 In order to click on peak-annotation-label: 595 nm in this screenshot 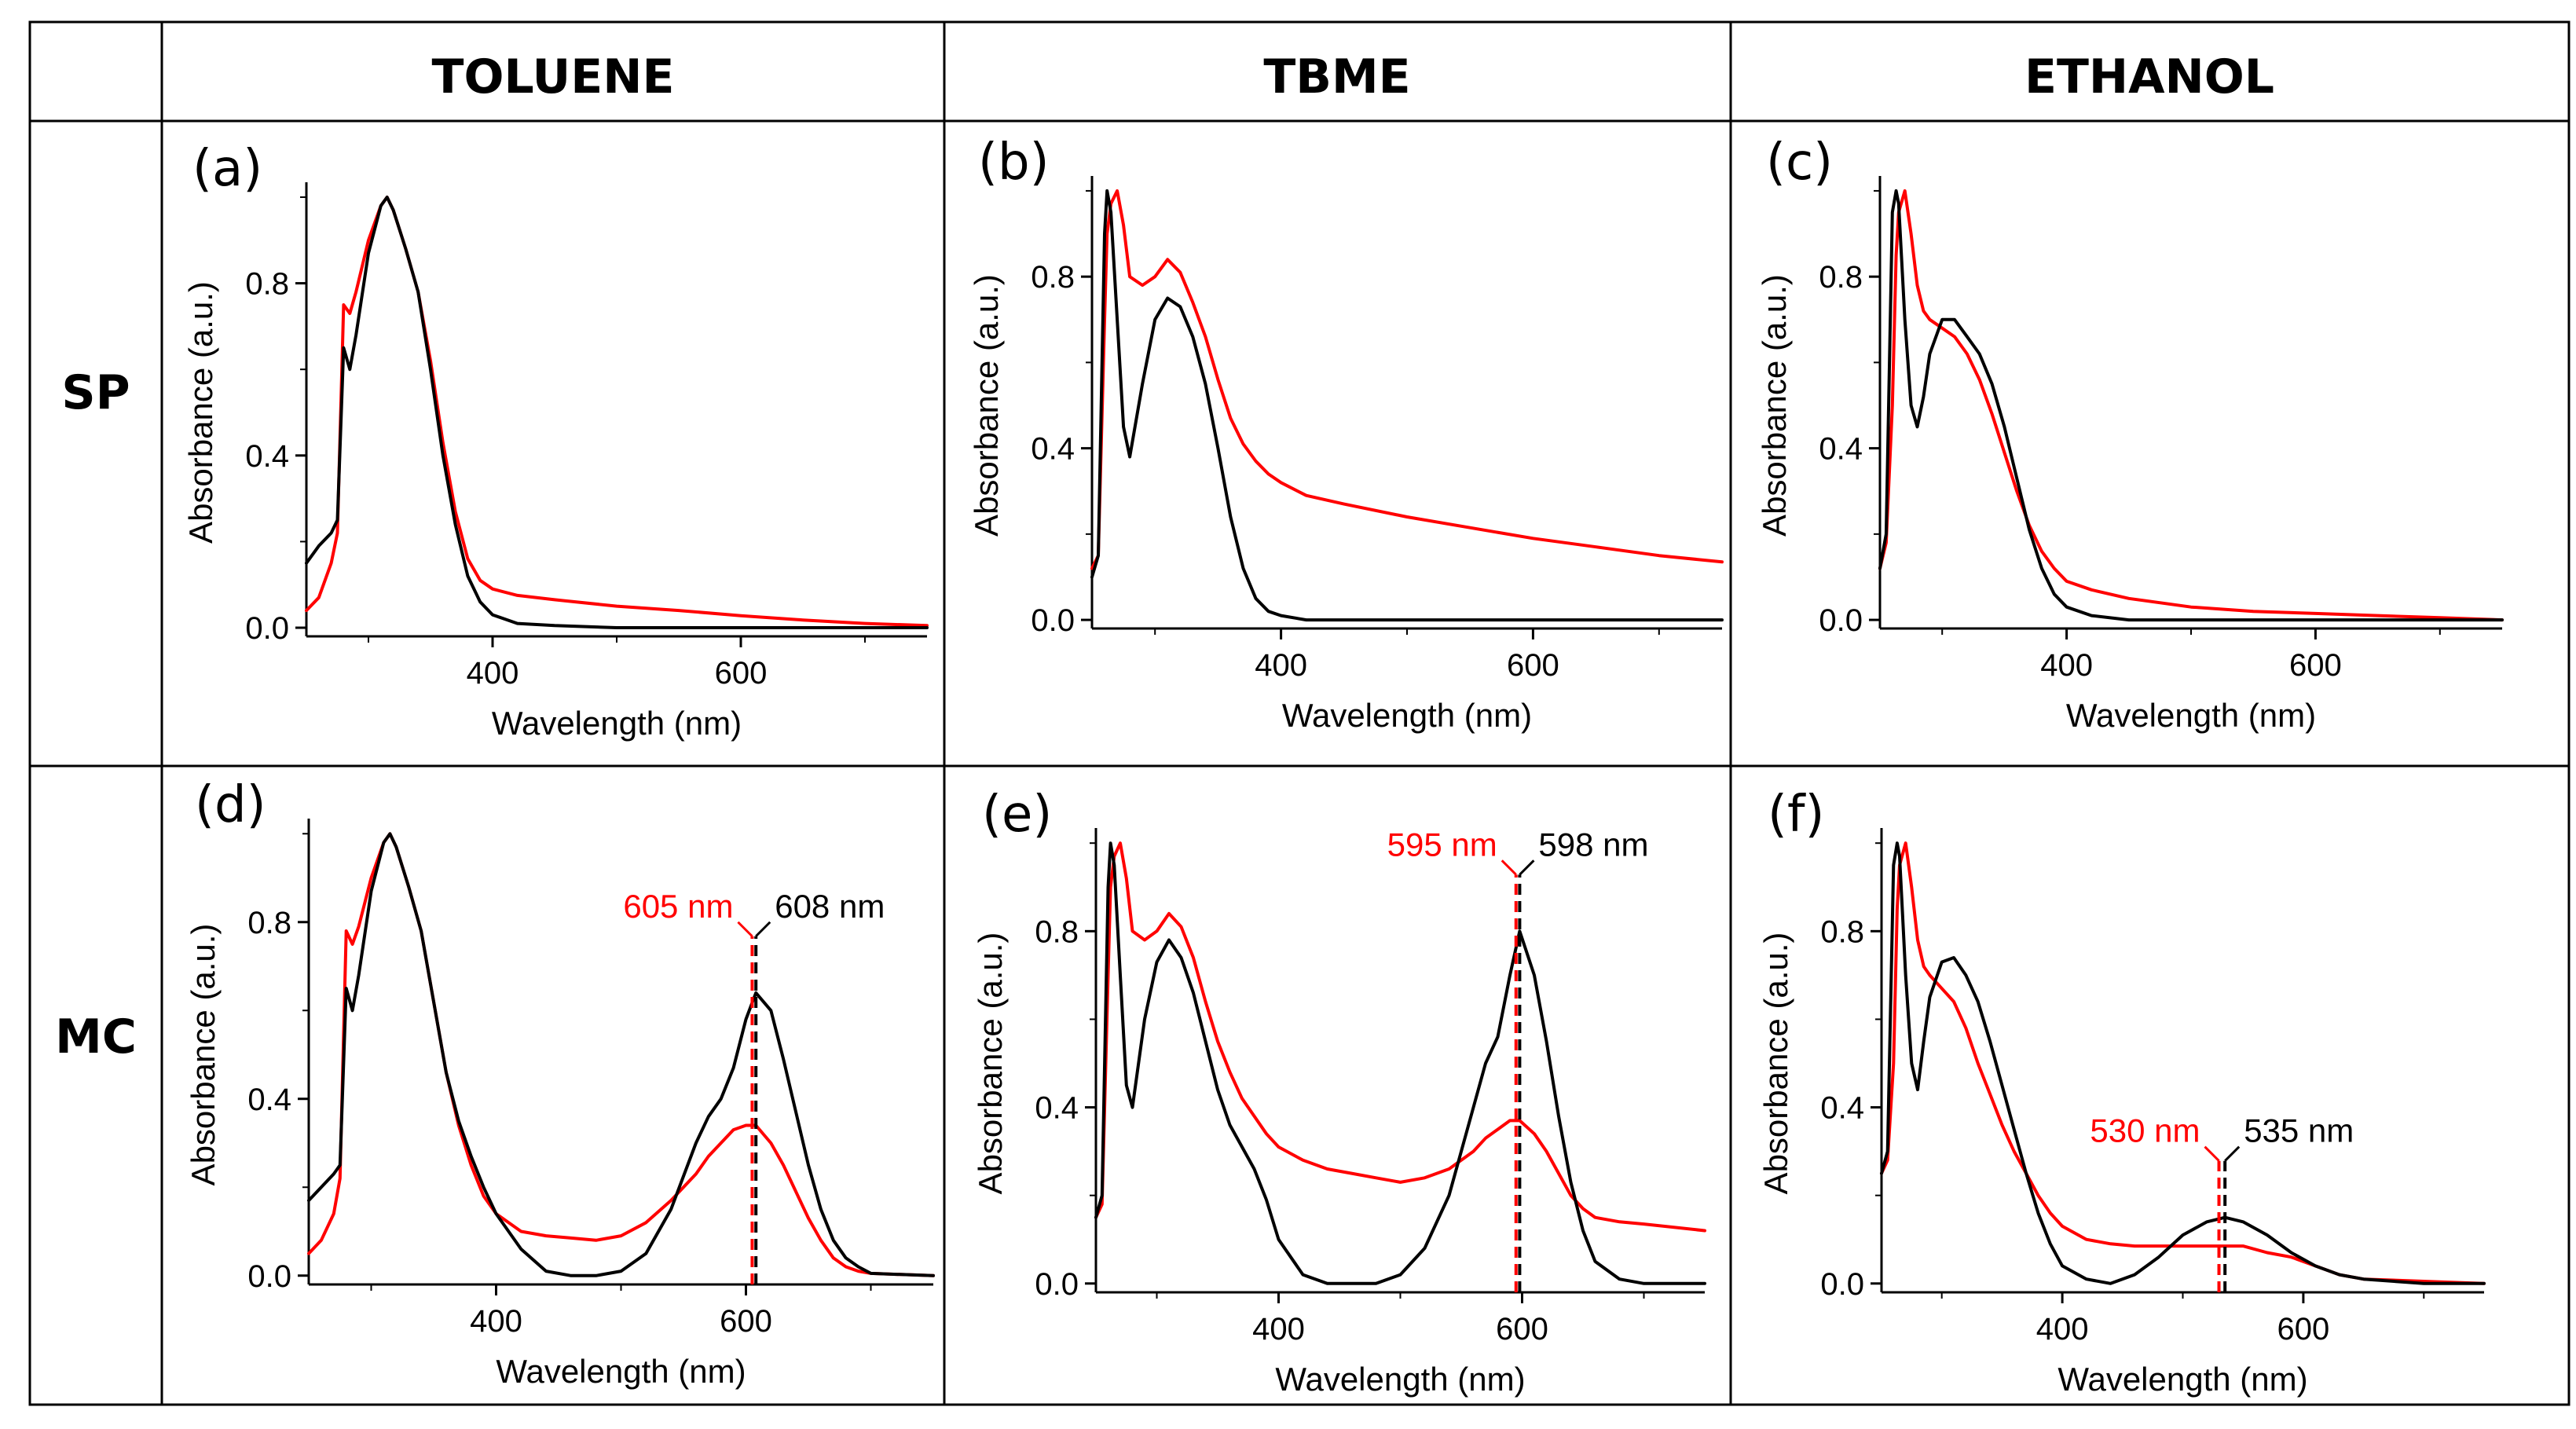, I will do `click(1442, 845)`.